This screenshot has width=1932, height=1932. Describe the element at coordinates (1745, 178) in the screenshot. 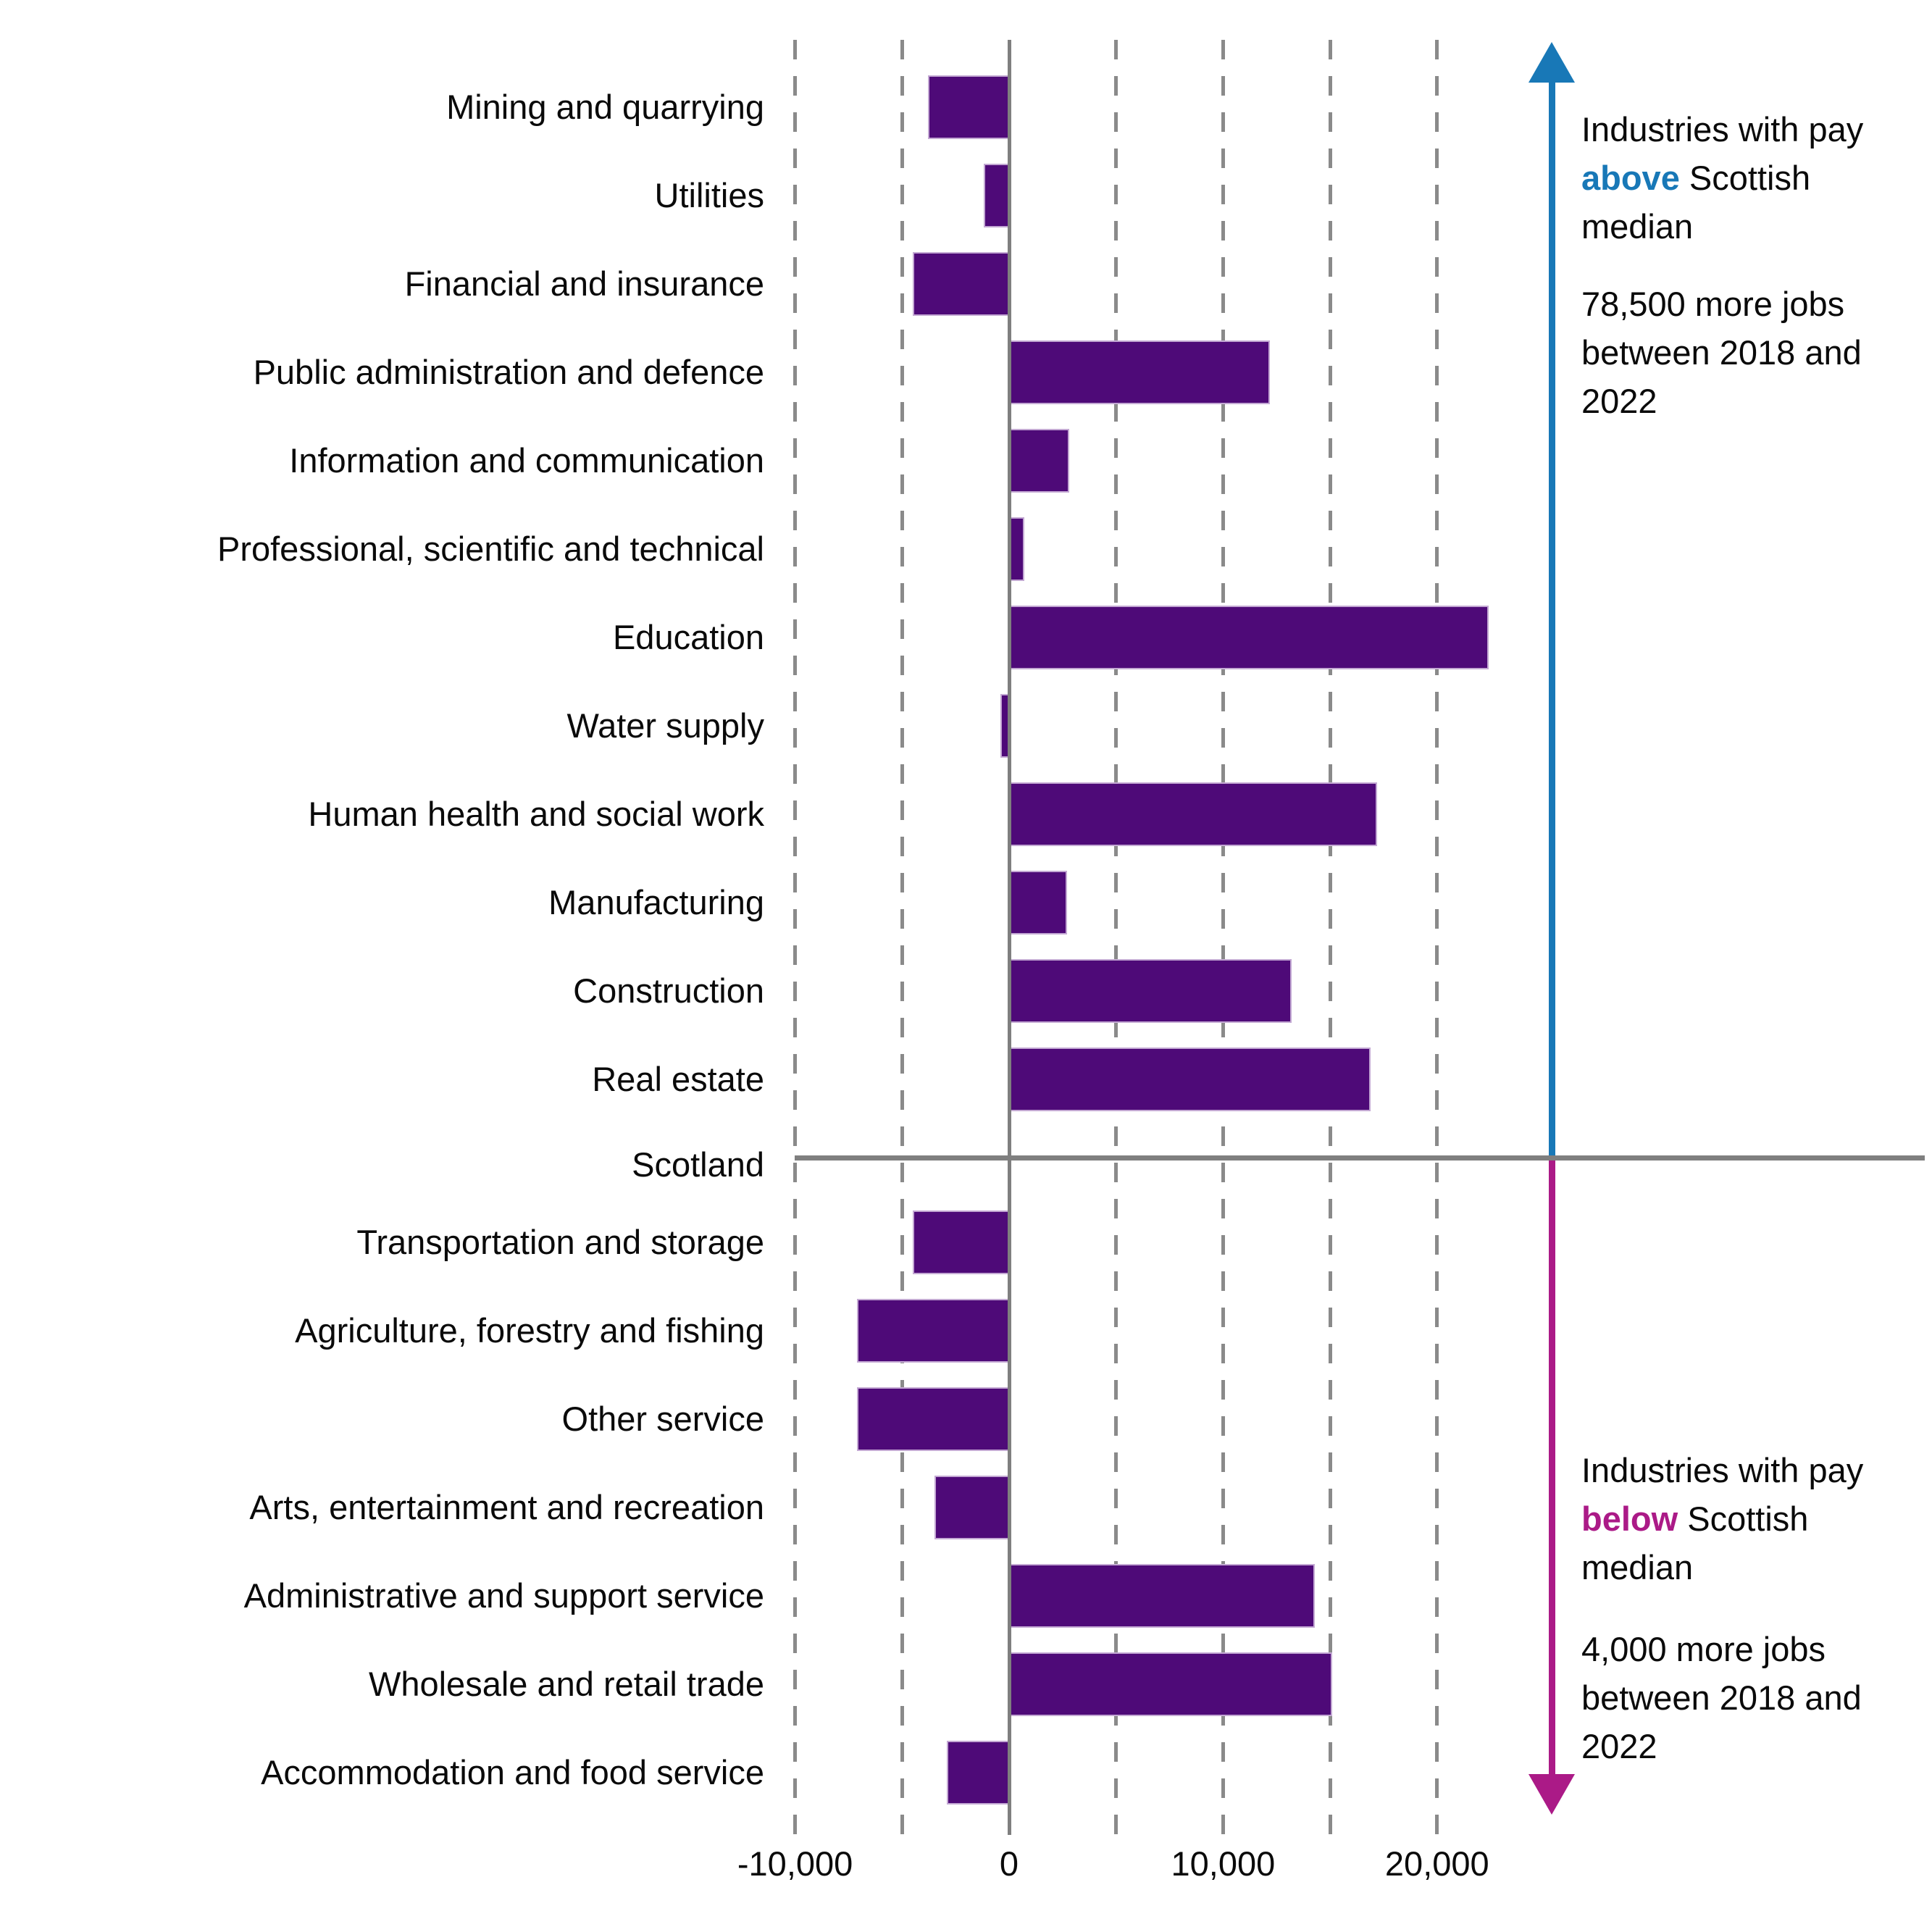

I see `above-annotation-line2-rest: Scottish` at that location.